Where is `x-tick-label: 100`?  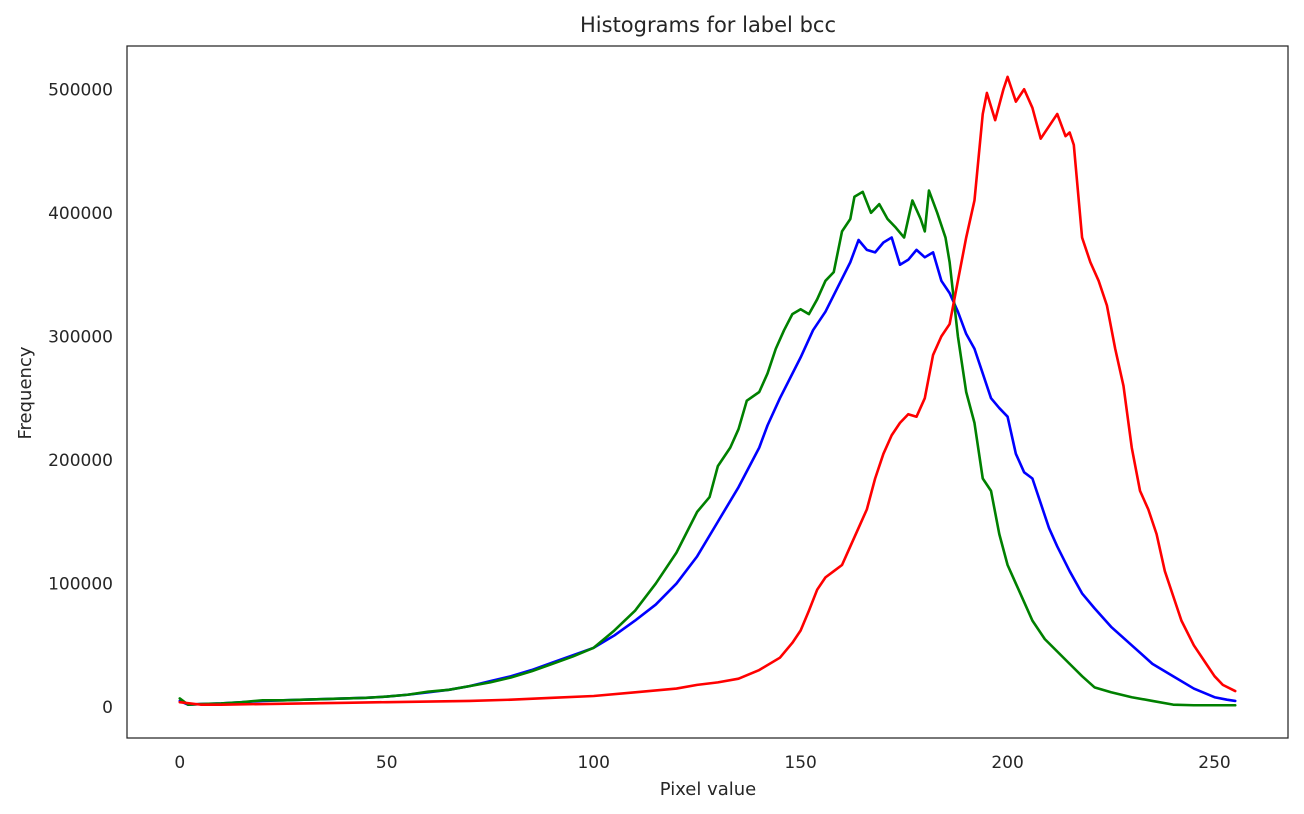
x-tick-label: 100 is located at coordinates (593, 763).